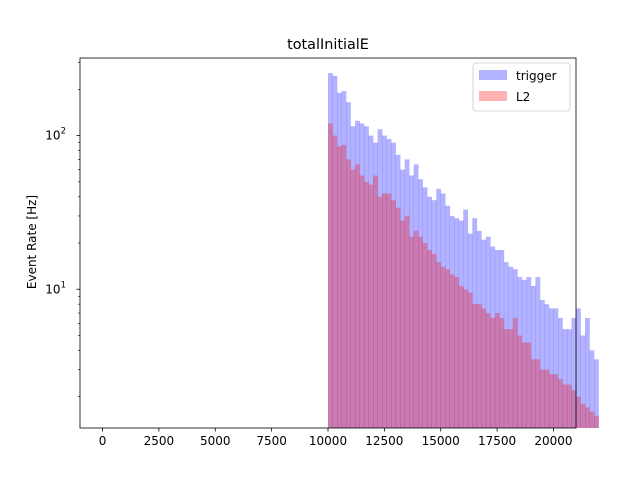  What do you see at coordinates (328, 45) in the screenshot?
I see `chart-title: totalInitialE` at bounding box center [328, 45].